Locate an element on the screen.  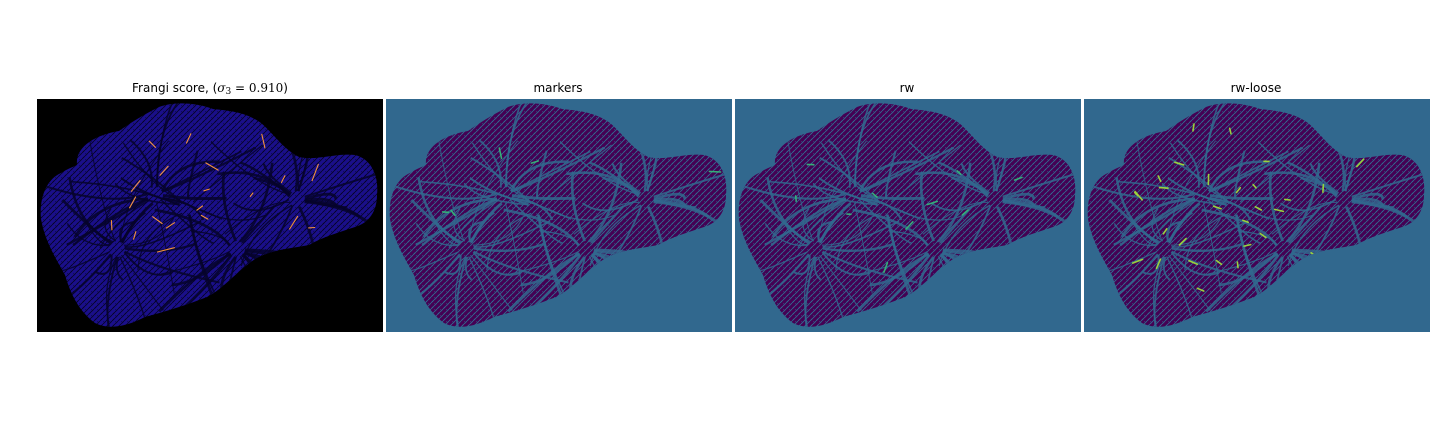
frangi-score-image is located at coordinates (210, 215).